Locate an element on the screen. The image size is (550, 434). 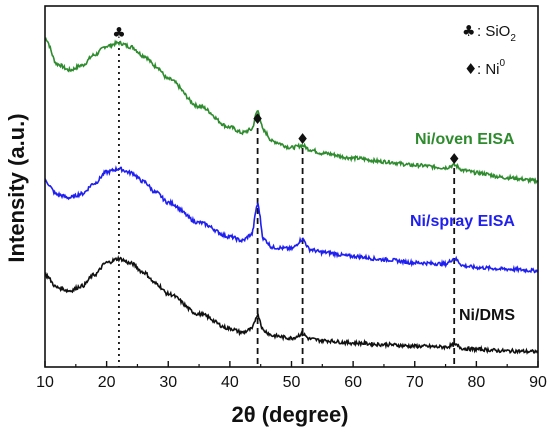
x-axis-ticks: 10 20 30 40 50 60 70 80 90 is located at coordinates (291, 376).